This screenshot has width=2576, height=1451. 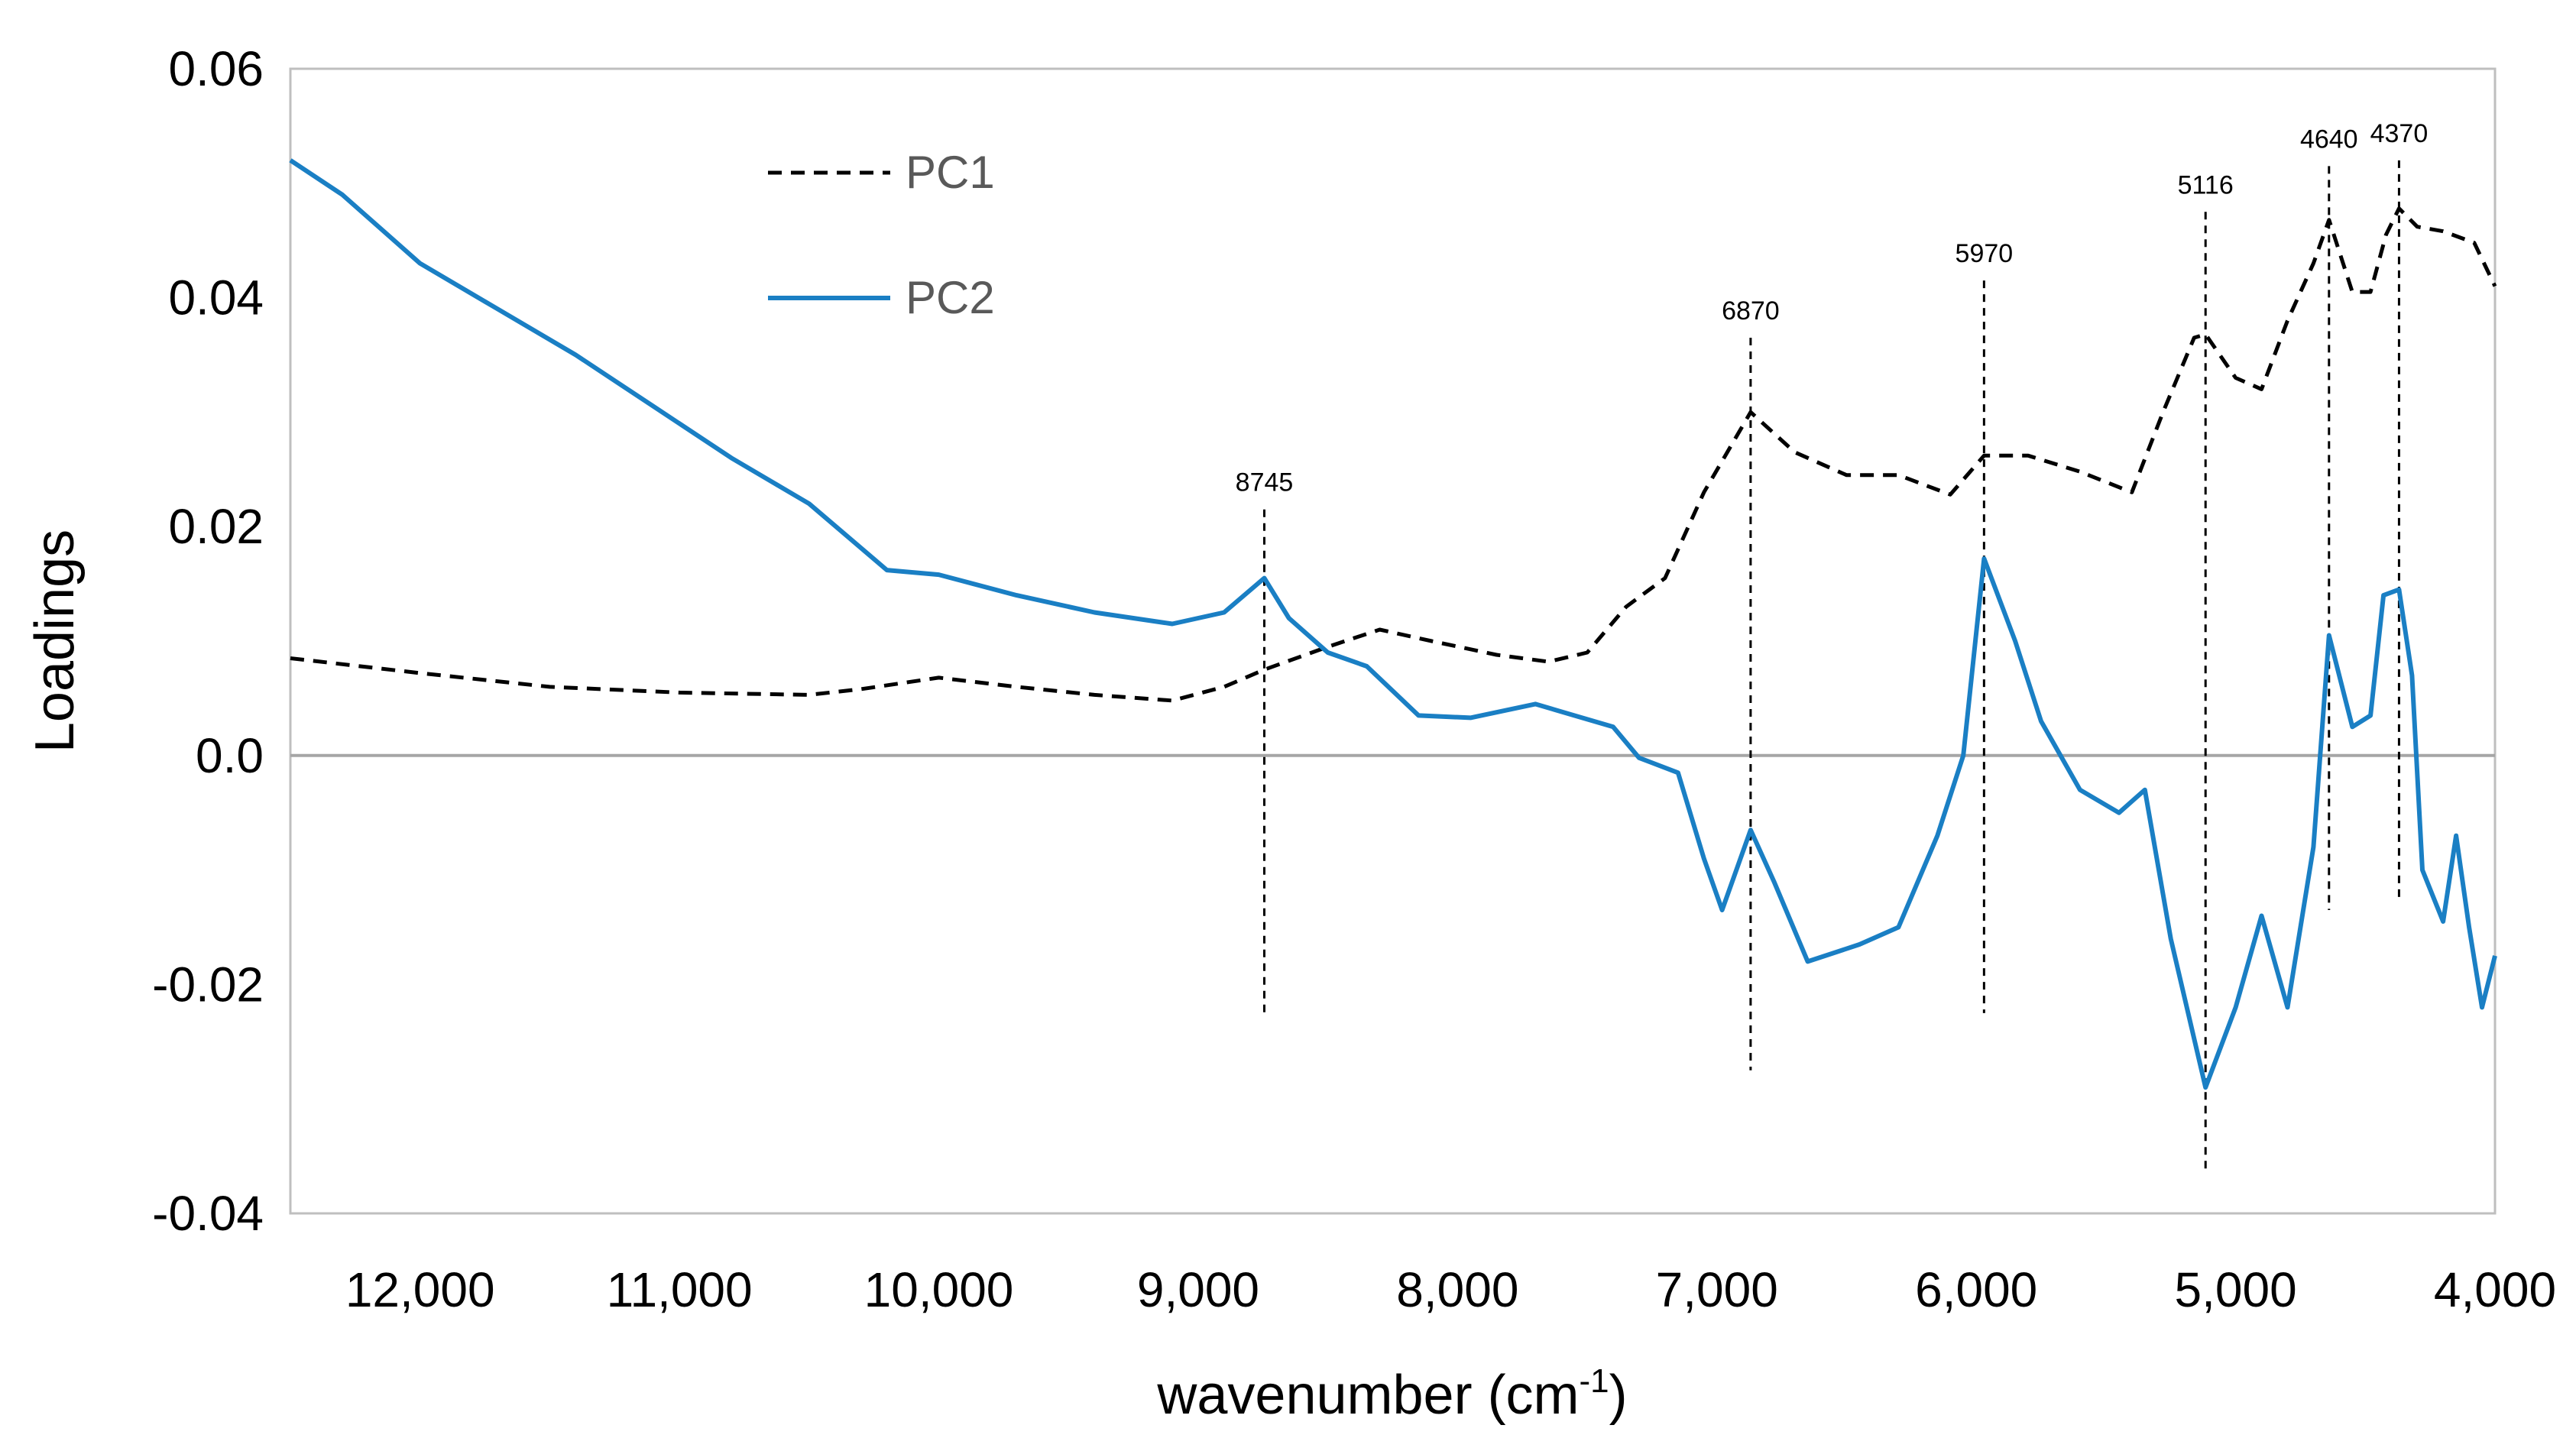 I want to click on x-tick-label: 11,000, so click(x=680, y=1289).